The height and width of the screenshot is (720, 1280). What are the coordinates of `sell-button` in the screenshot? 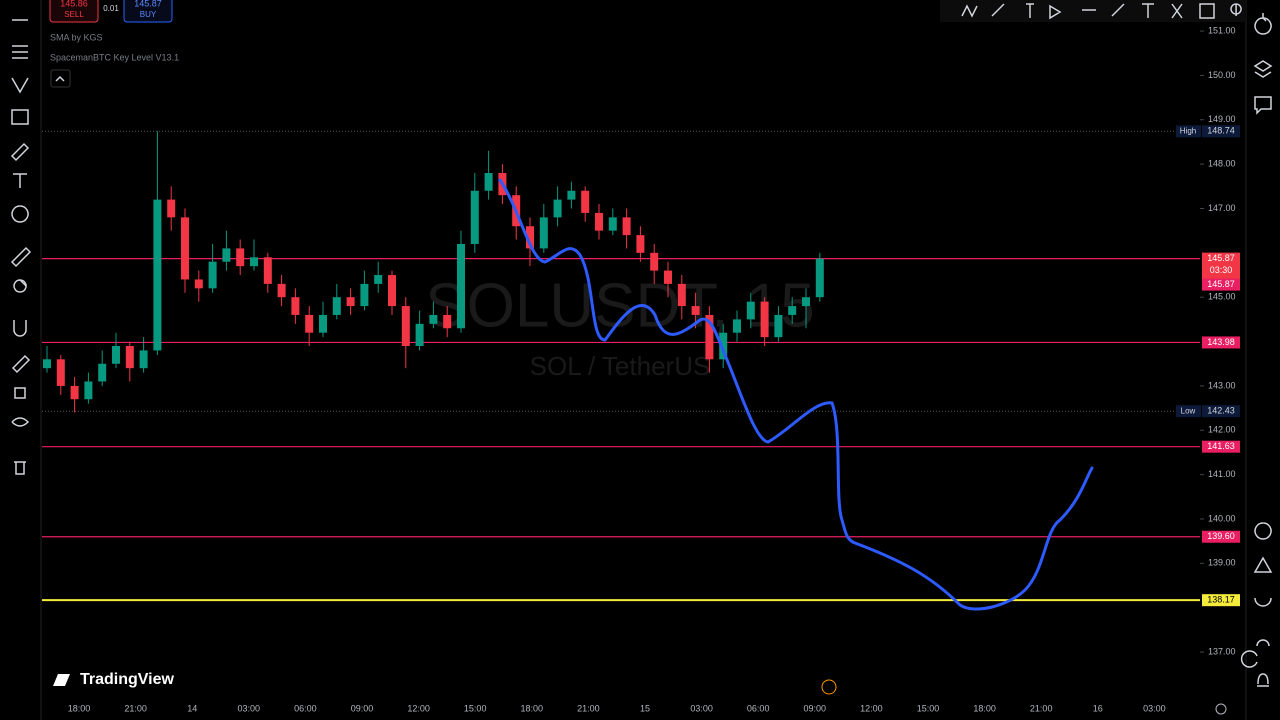 It's located at (74, 11).